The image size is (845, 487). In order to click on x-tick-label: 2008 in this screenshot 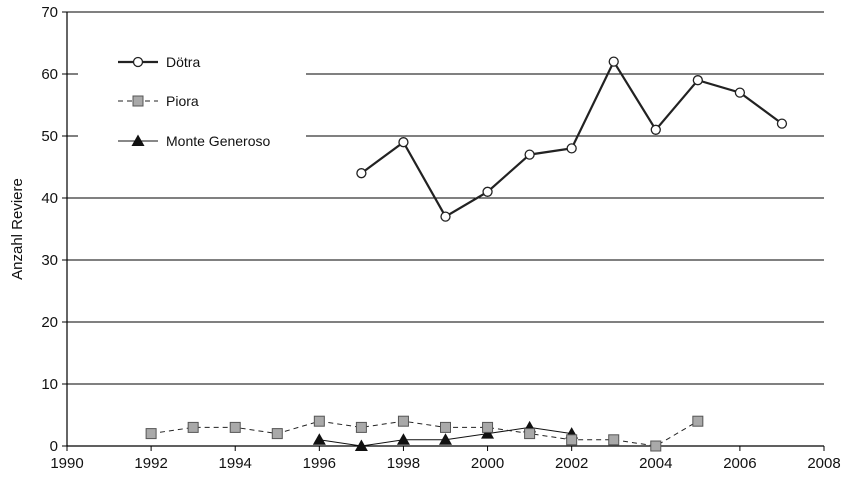, I will do `click(823, 463)`.